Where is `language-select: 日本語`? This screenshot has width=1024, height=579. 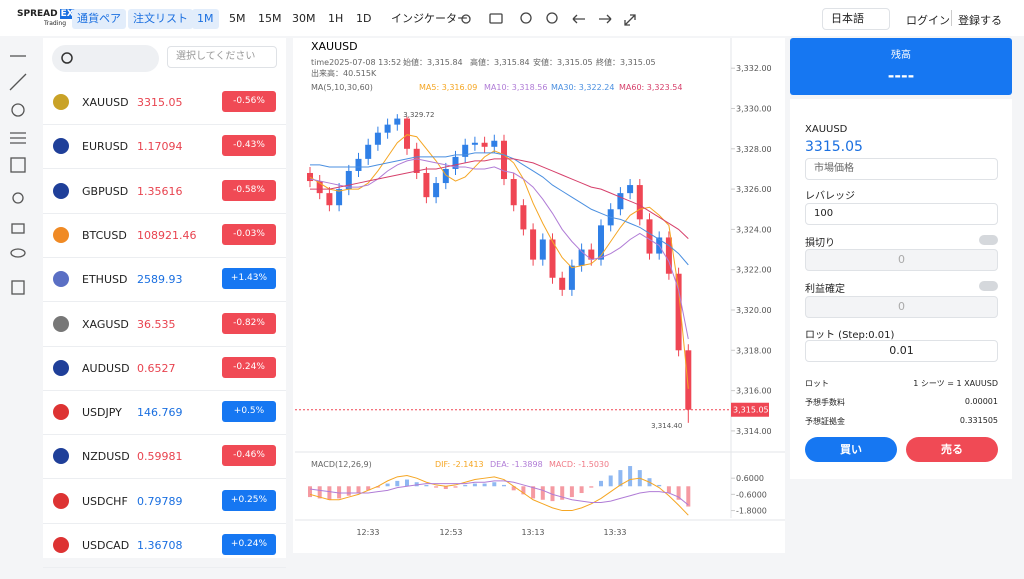 language-select: 日本語 is located at coordinates (856, 19).